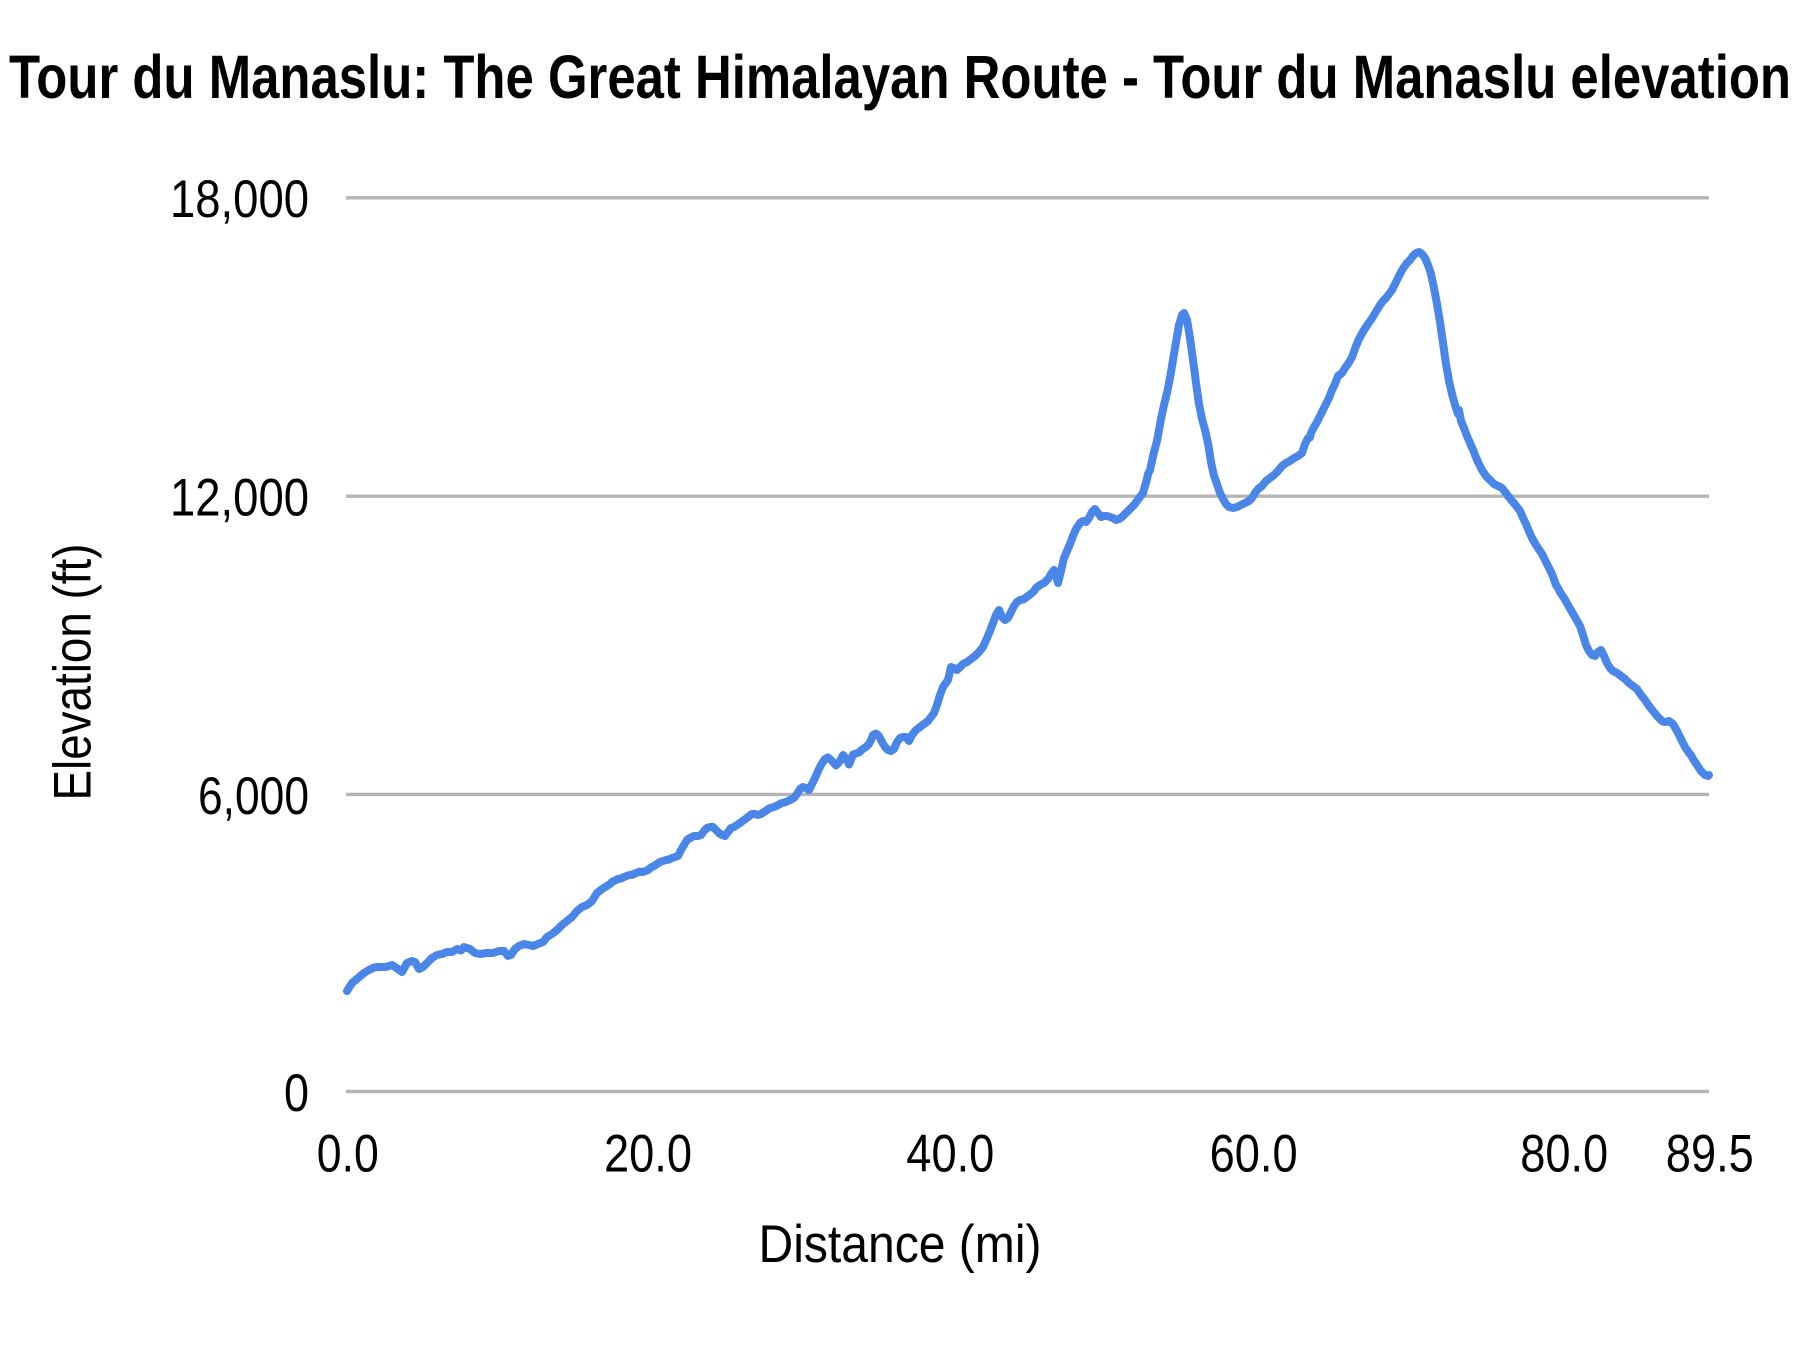  I want to click on svg-text: 6,000, so click(253, 796).